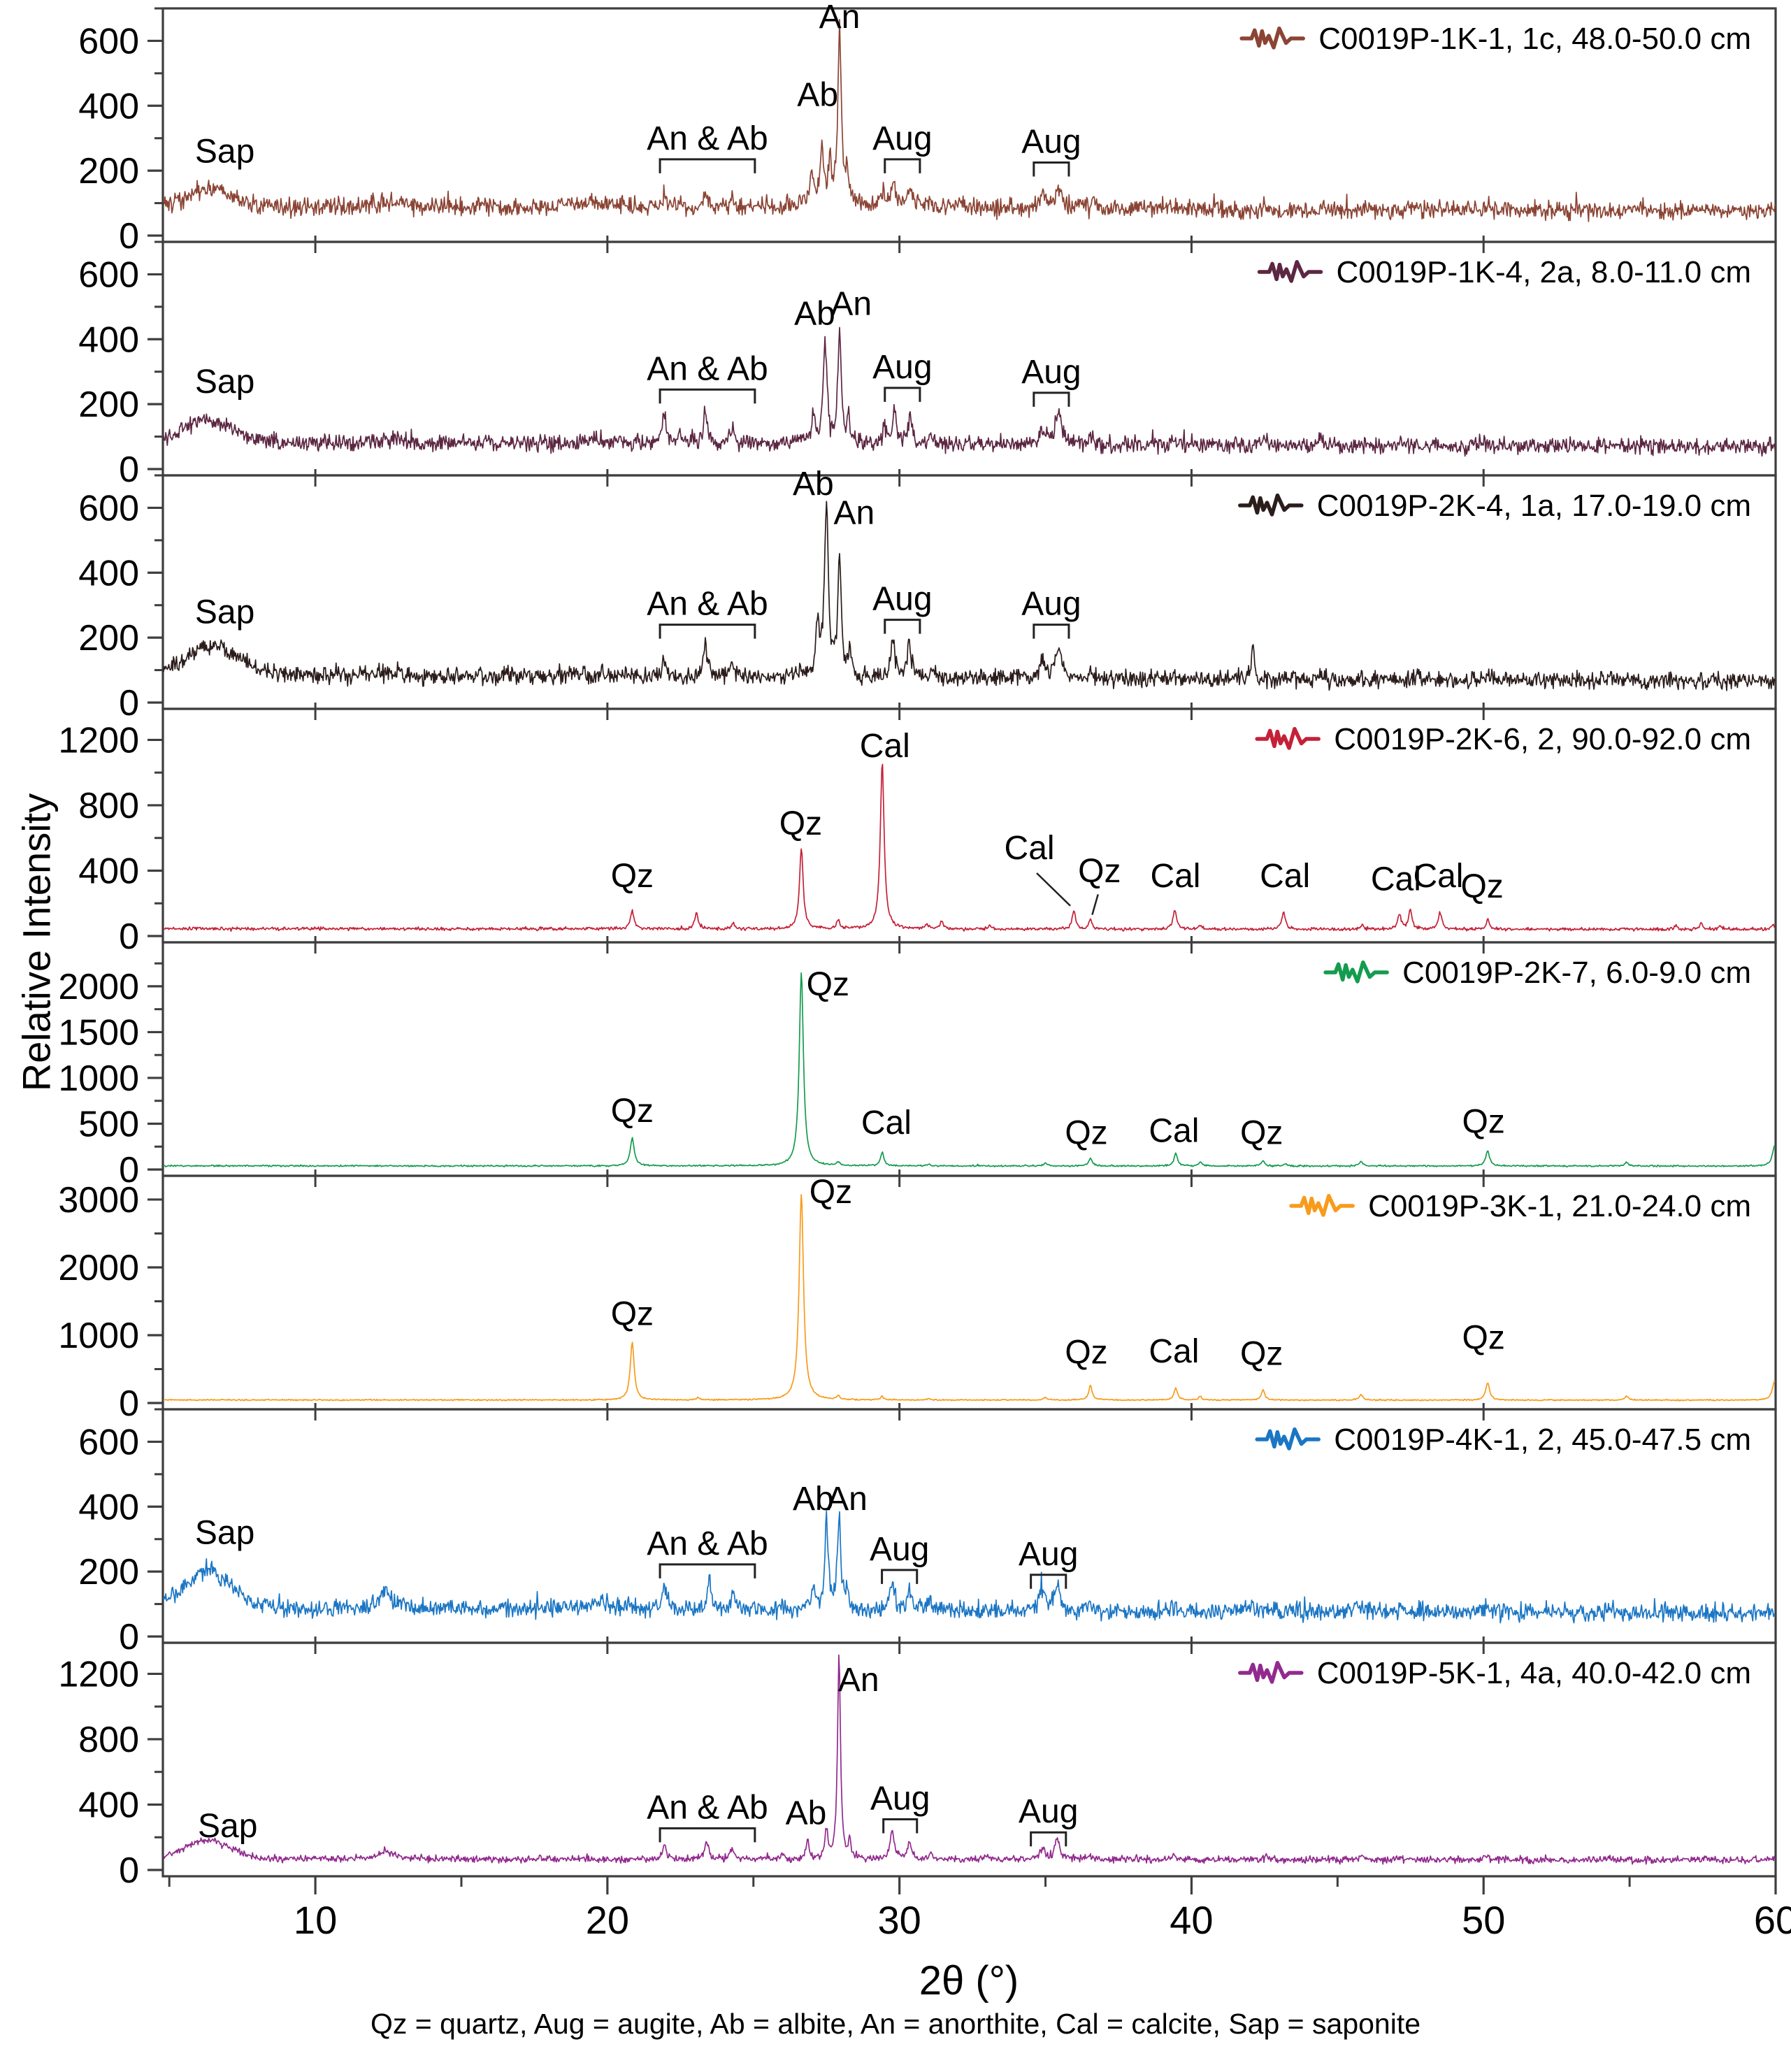 This screenshot has height=2072, width=1791. What do you see at coordinates (98, 1078) in the screenshot?
I see `y-tick-label: 1000` at bounding box center [98, 1078].